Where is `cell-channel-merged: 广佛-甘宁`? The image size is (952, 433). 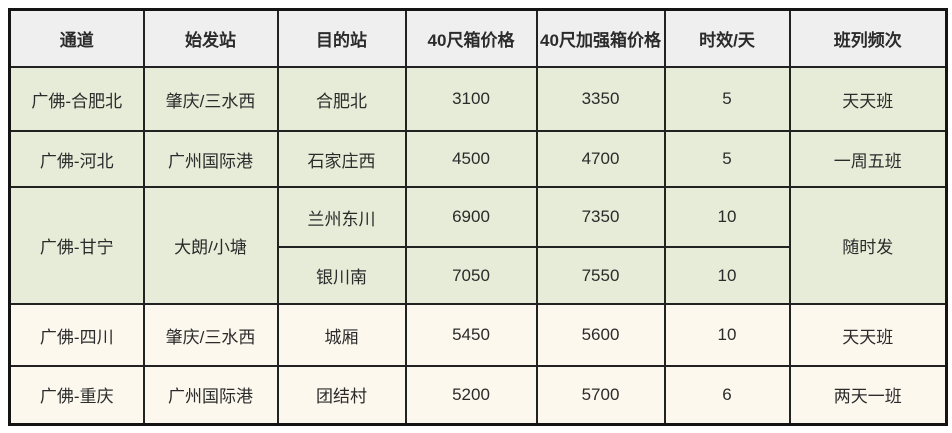
cell-channel-merged: 广佛-甘宁 is located at coordinates (76, 245).